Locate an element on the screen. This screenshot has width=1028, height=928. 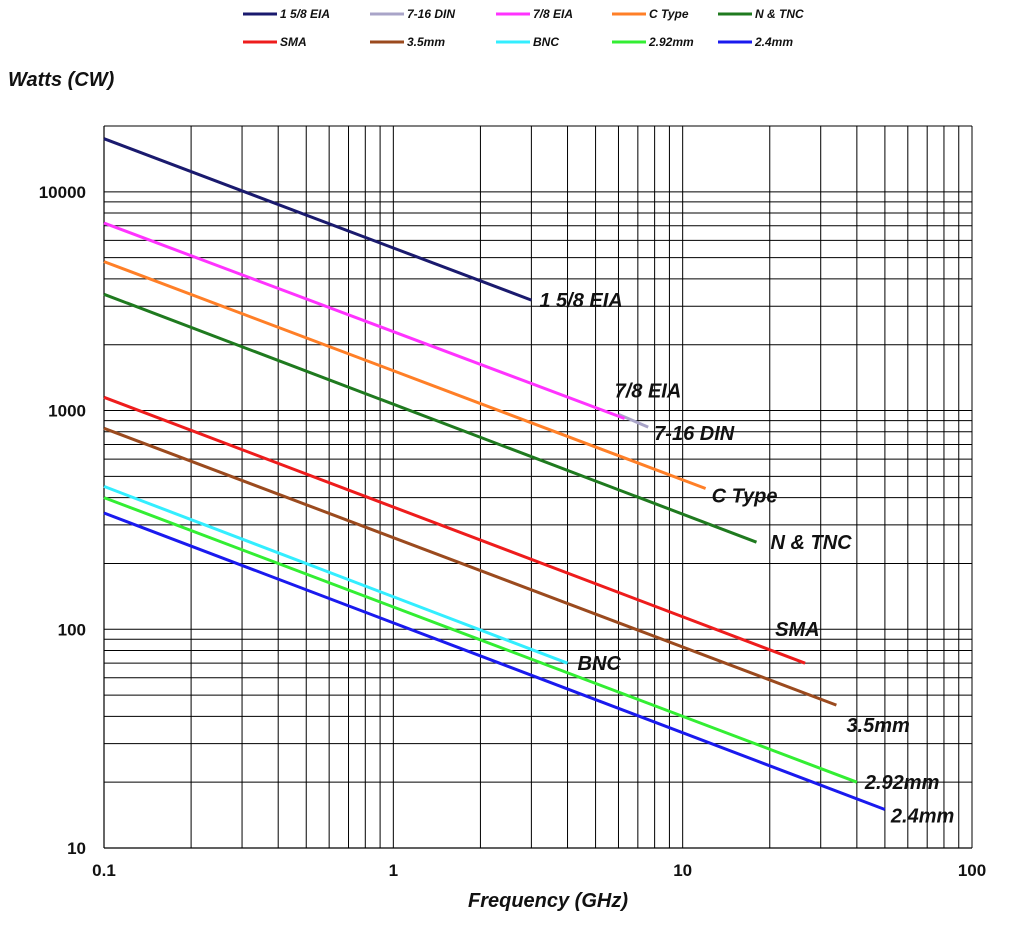
series-line-7-8-eia is located at coordinates (364, 320).